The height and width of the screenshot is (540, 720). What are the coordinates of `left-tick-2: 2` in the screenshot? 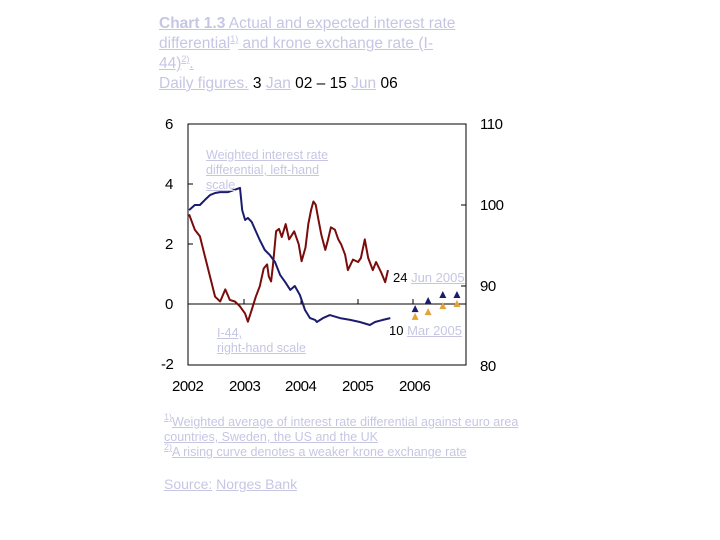 It's located at (169, 244).